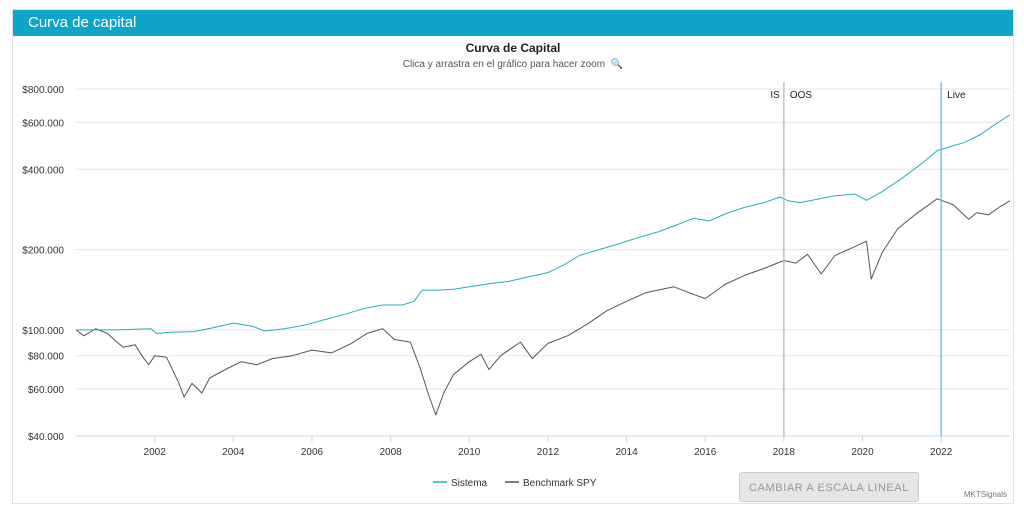  Describe the element at coordinates (312, 452) in the screenshot. I see `x-tick-label: 2006` at that location.